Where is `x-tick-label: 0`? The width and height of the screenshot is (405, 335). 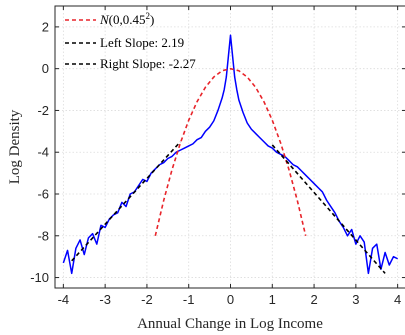 x-tick-label: 0 is located at coordinates (230, 299).